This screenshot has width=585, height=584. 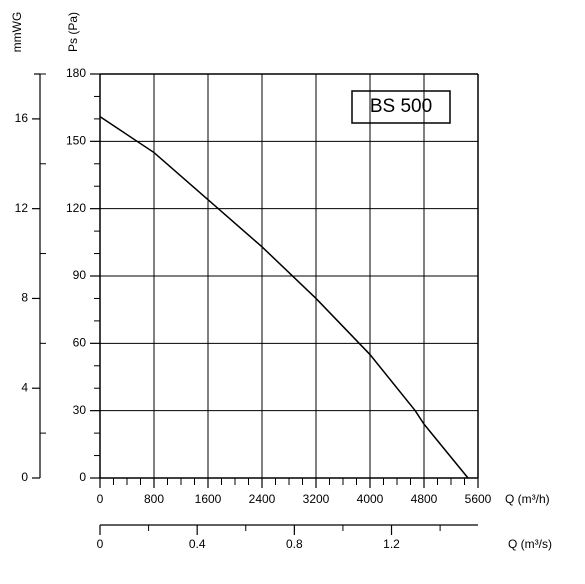 What do you see at coordinates (100, 544) in the screenshot?
I see `x2-tick-label: 0` at bounding box center [100, 544].